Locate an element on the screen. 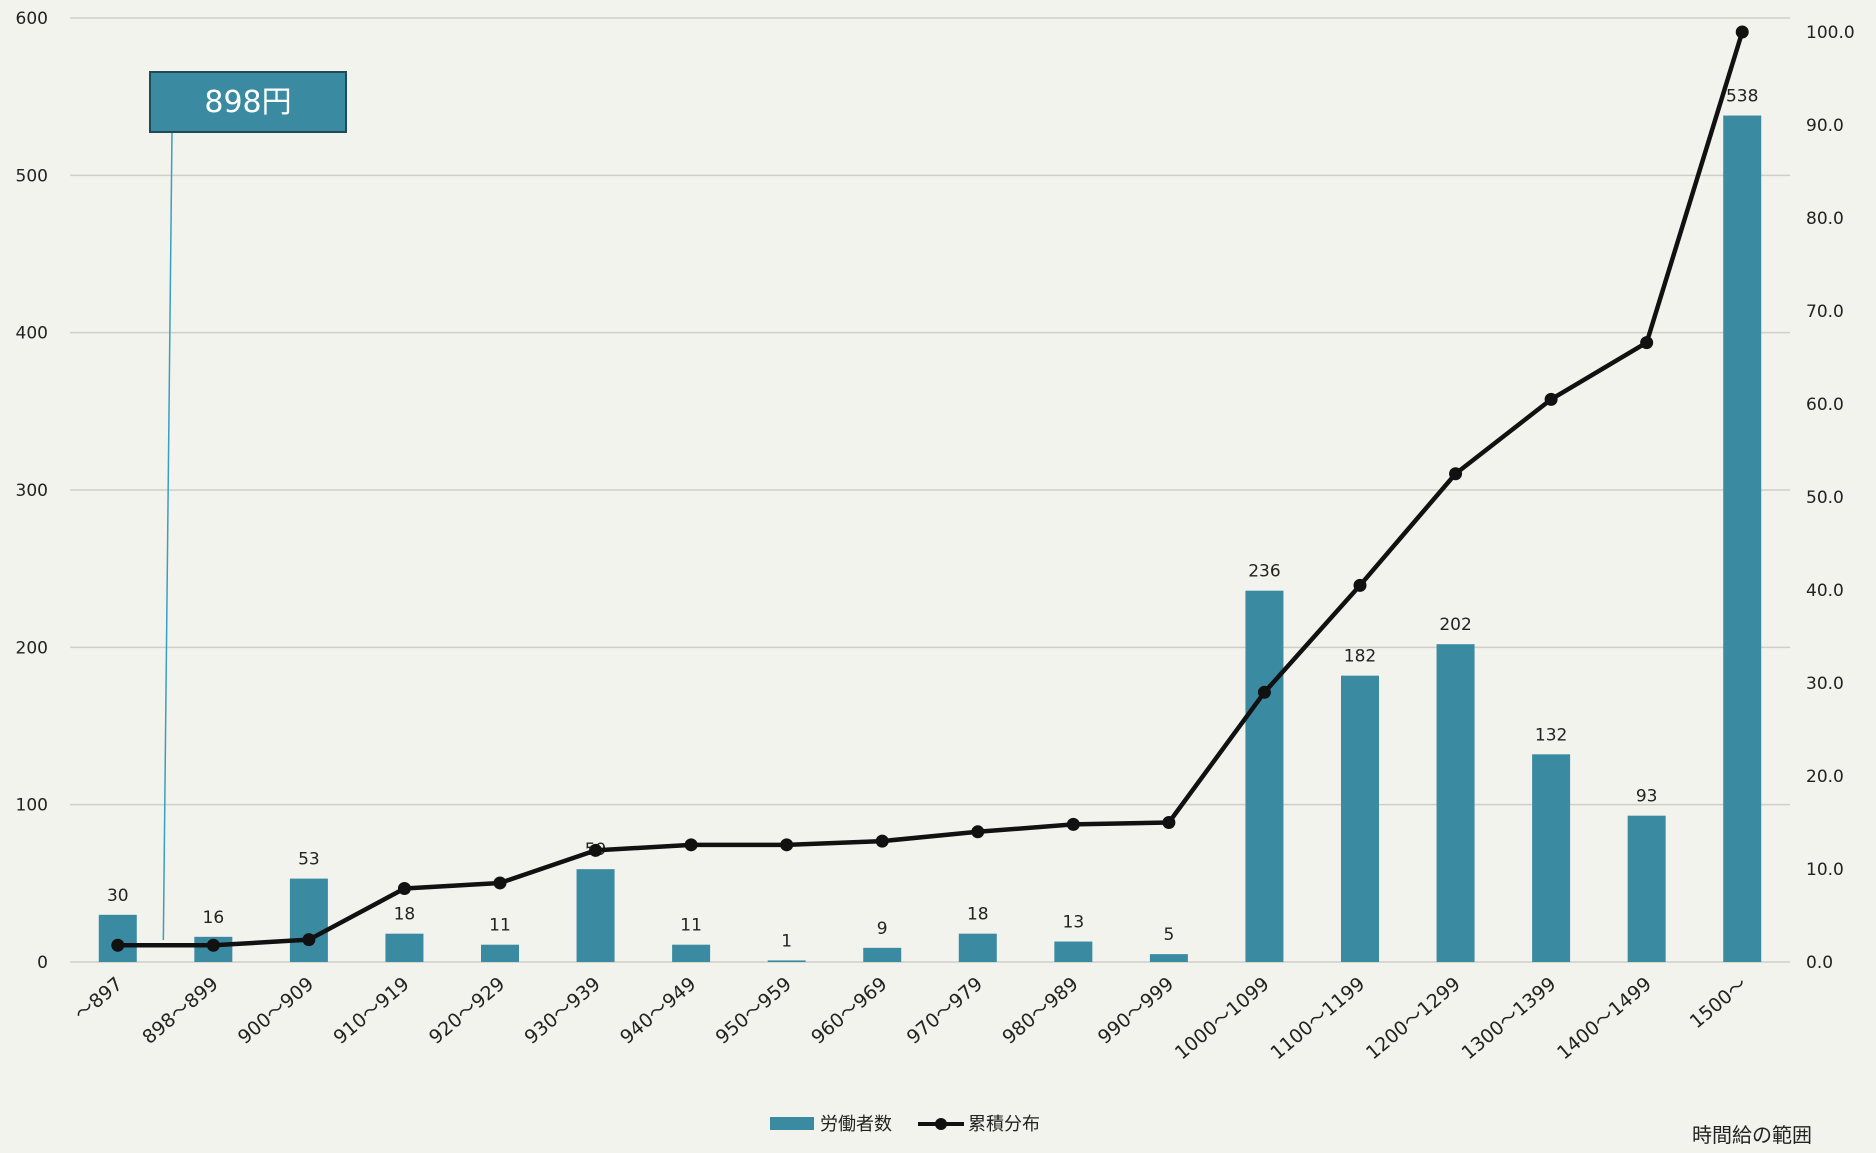 The image size is (1876, 1153). left-tick-label: 100 is located at coordinates (32, 806).